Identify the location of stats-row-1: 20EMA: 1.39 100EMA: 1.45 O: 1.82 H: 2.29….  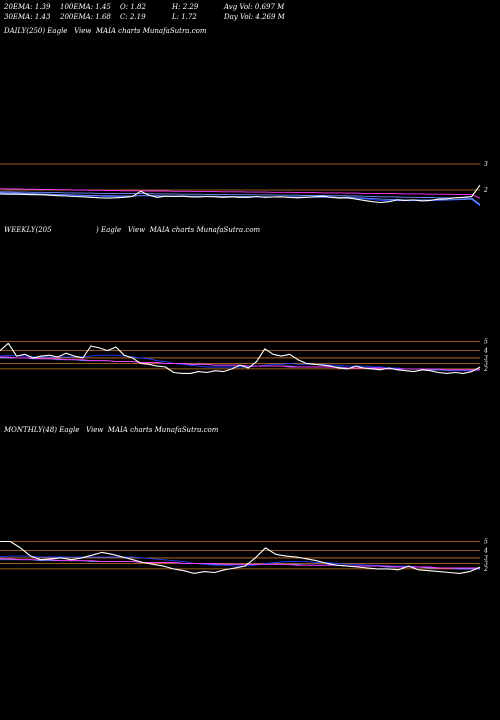
(144, 7).